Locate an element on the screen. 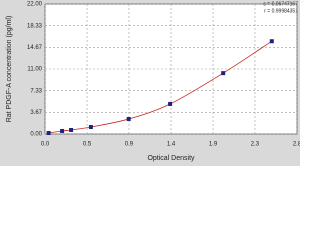 The image size is (320, 240). x-tick-label: 0.0 is located at coordinates (45, 145).